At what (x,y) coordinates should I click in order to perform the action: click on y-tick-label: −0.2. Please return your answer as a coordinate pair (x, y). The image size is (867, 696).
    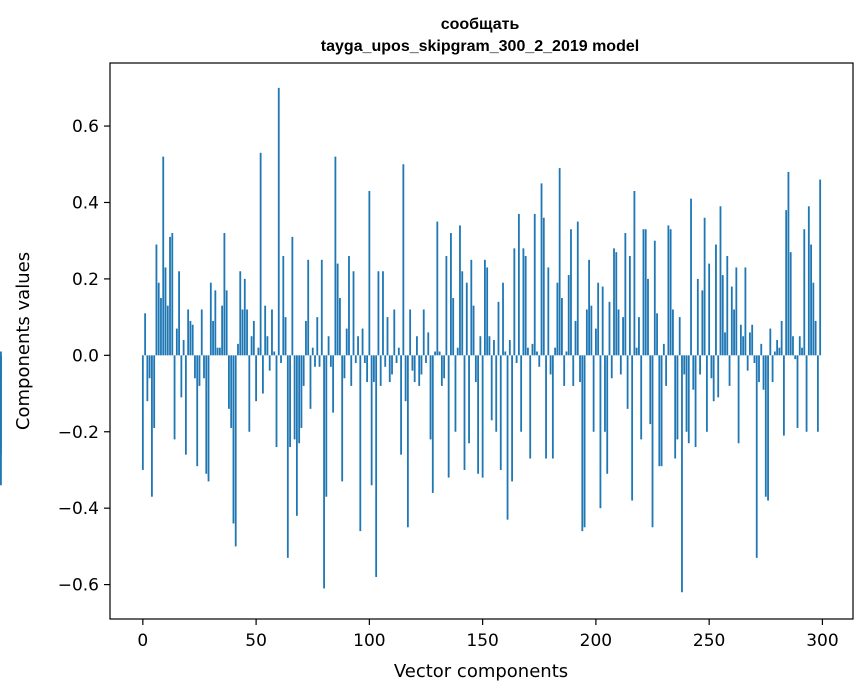
    Looking at the image, I should click on (78, 433).